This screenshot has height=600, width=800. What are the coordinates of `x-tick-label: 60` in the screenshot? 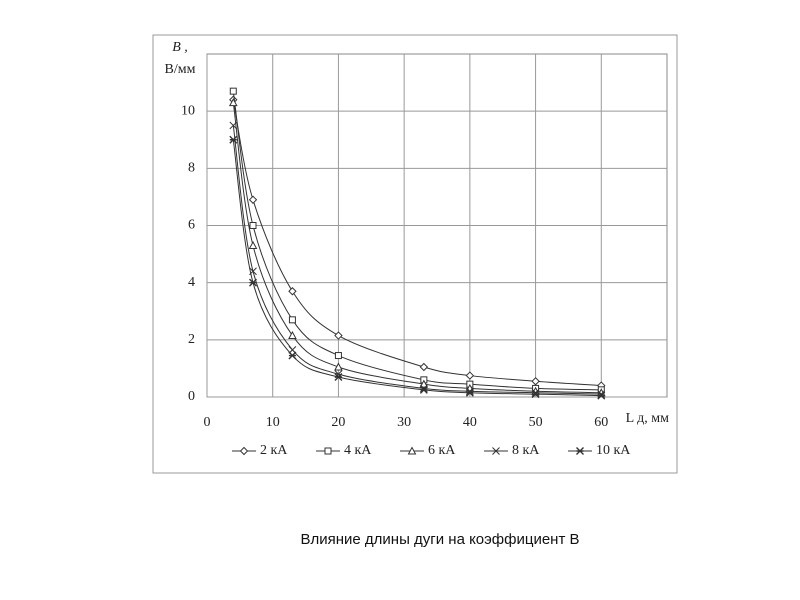 It's located at (601, 422).